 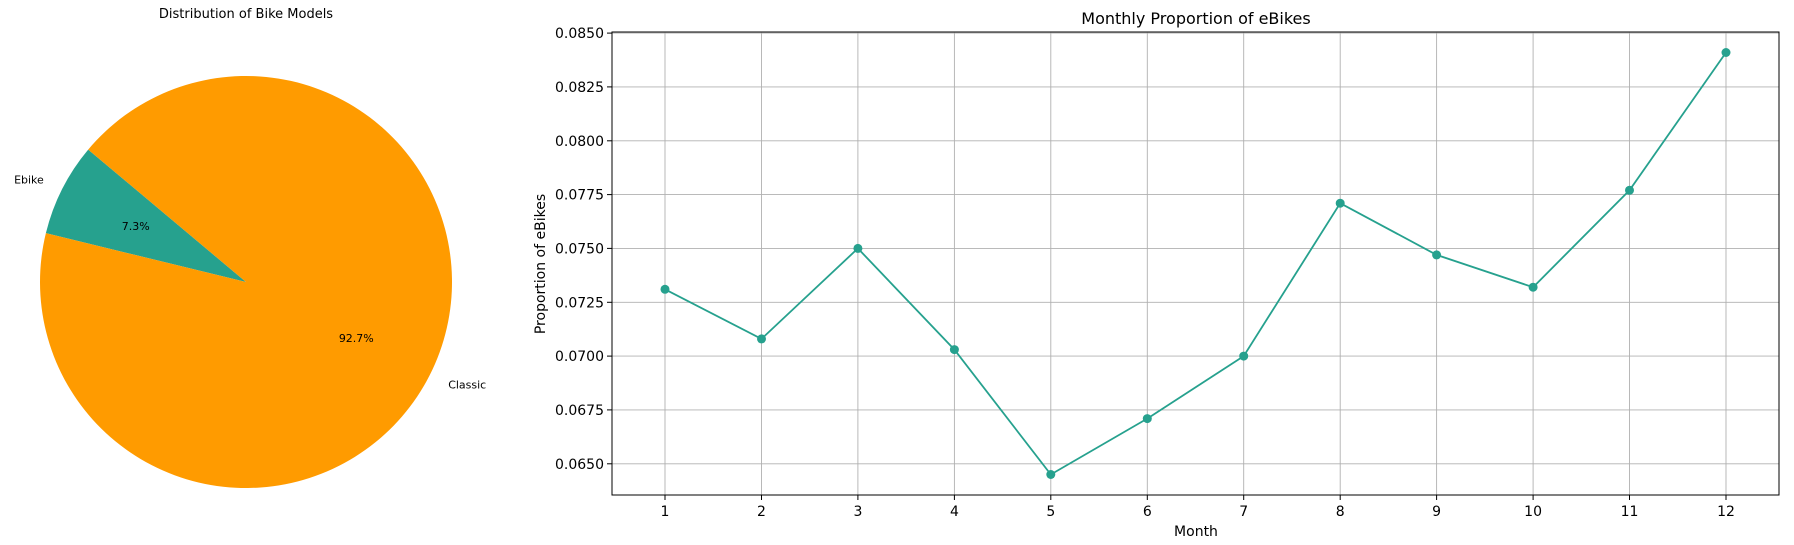 I want to click on y-tick-label: 0.0850, so click(x=579, y=34).